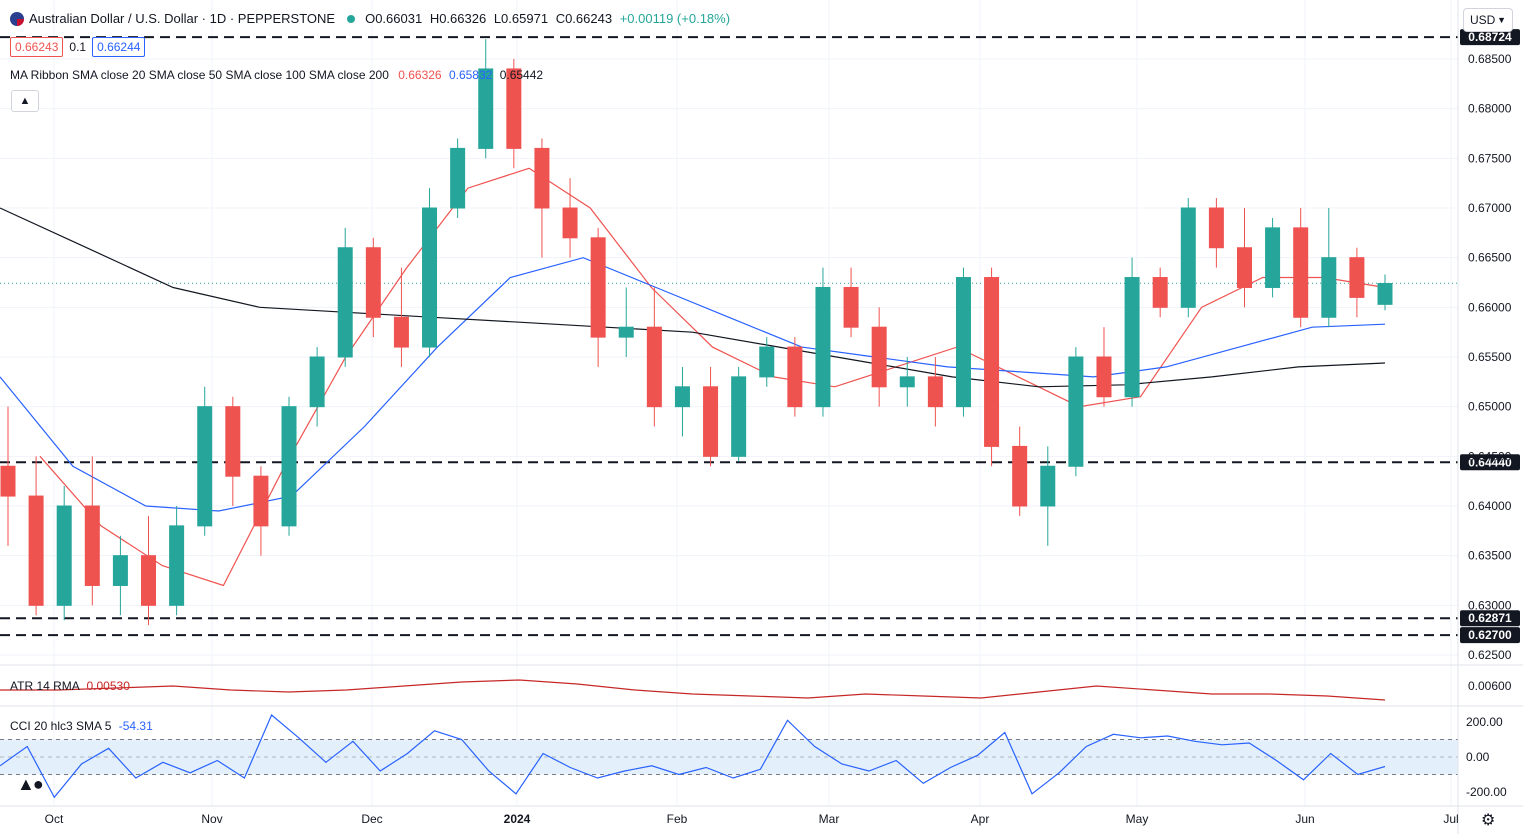 The width and height of the screenshot is (1523, 834). Describe the element at coordinates (1490, 456) in the screenshot. I see `price-tick-label: 0.64500` at that location.